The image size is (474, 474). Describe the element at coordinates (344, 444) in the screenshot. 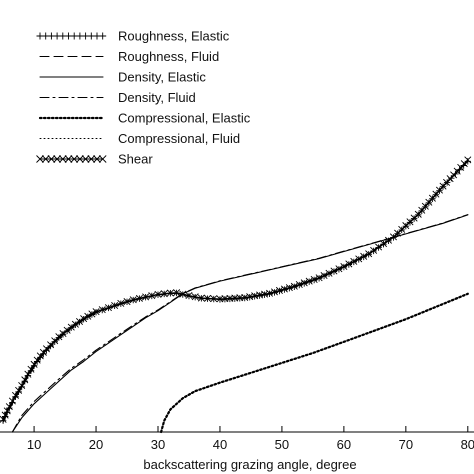

I see `x-tick-label-60: 60` at that location.